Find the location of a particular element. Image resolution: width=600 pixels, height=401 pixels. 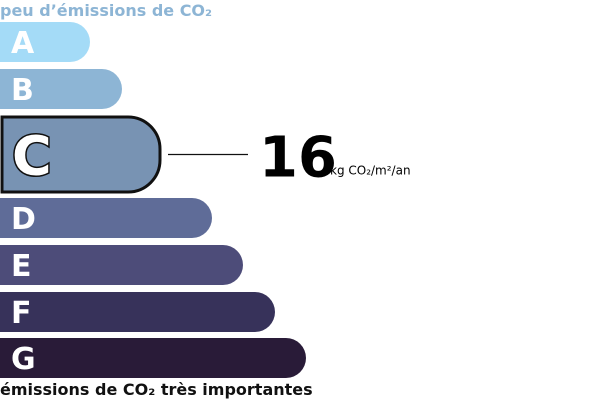

bottom-label: émissions de CO₂ très importantes is located at coordinates (156, 389).